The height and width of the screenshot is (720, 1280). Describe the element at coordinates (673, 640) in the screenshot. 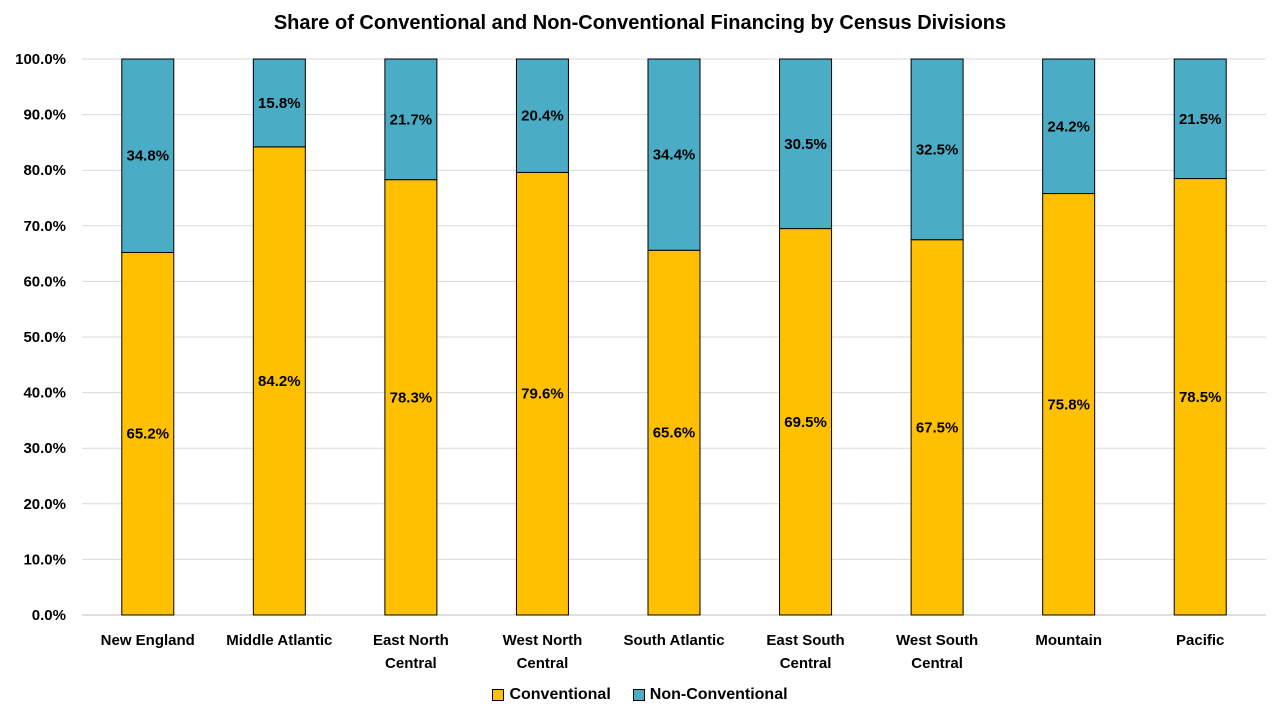

I see `x-tick-label: South Atlantic` at that location.